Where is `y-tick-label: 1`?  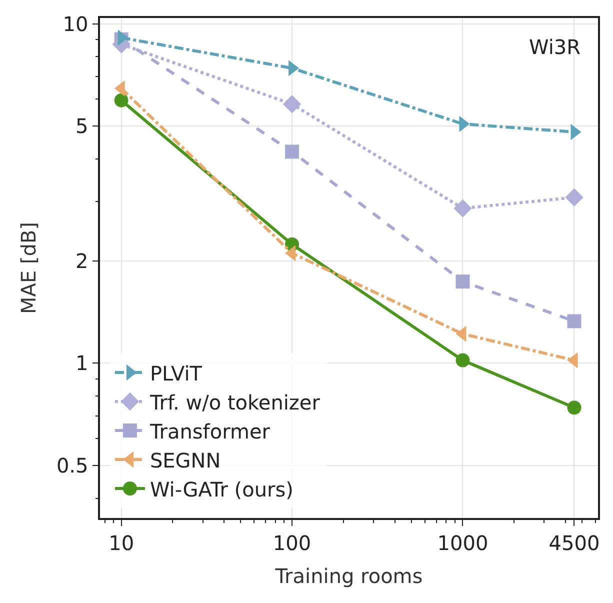 y-tick-label: 1 is located at coordinates (82, 363).